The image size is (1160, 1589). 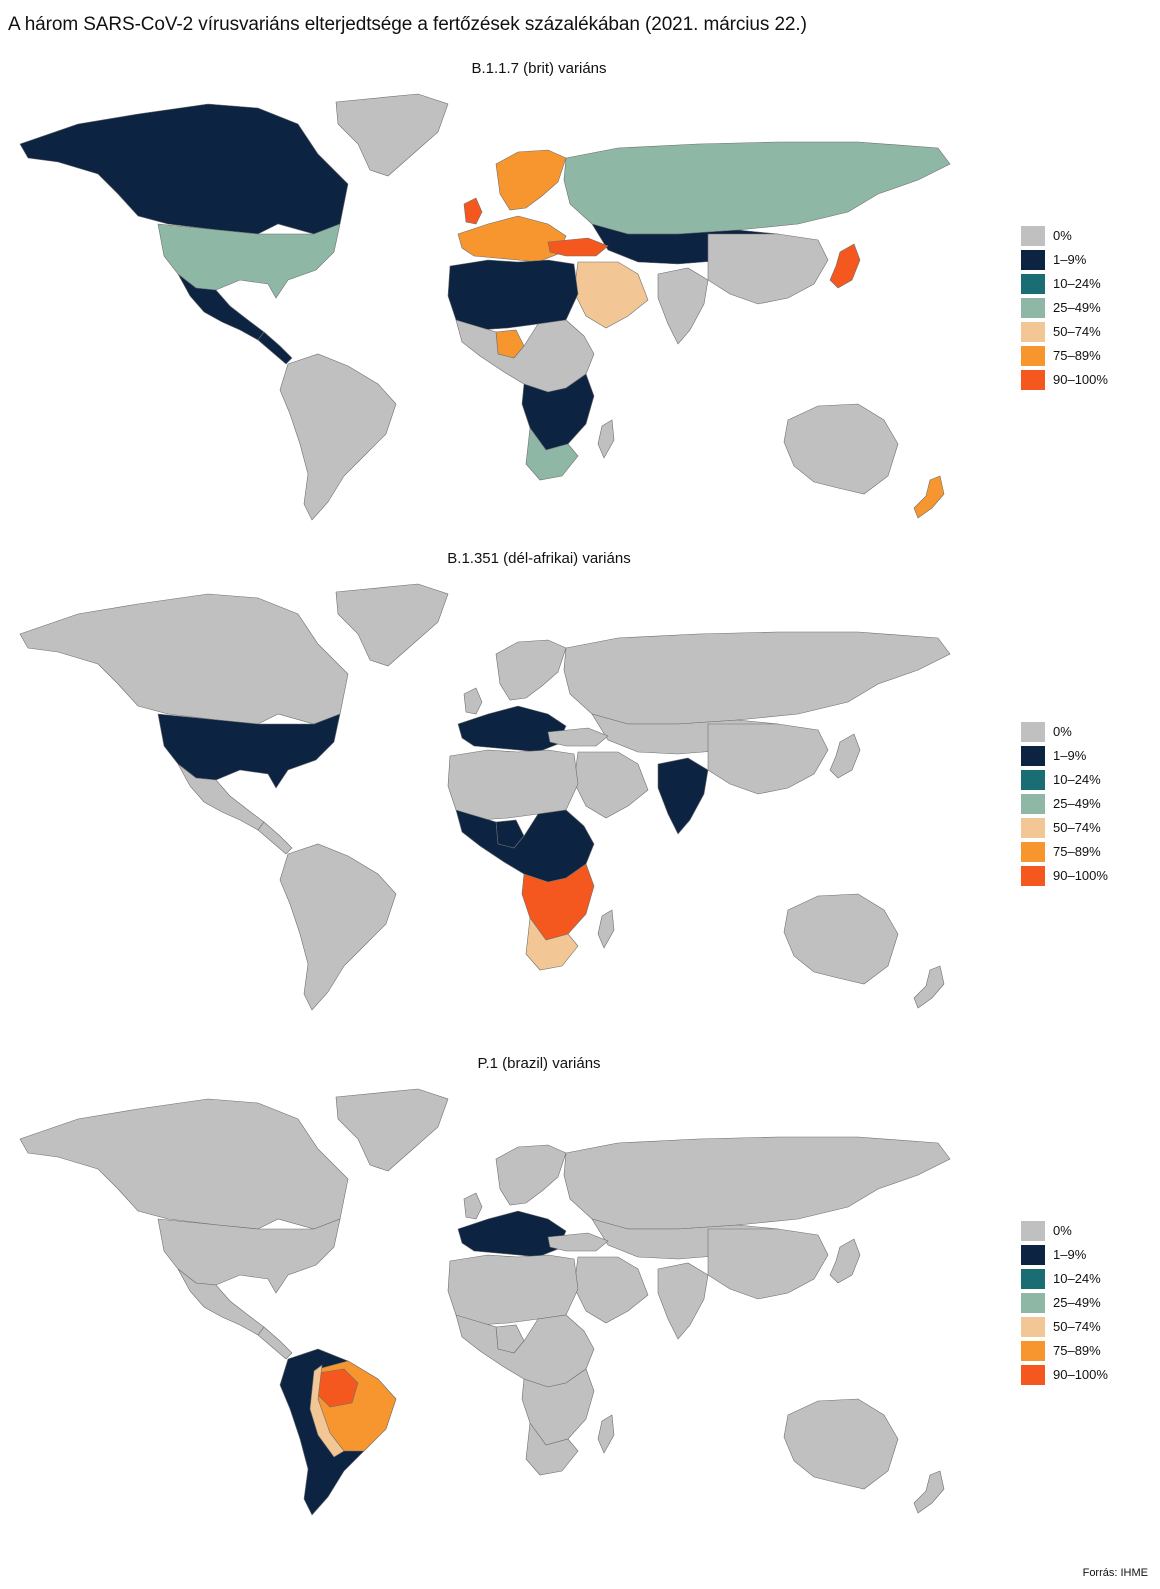 What do you see at coordinates (539, 558) in the screenshot?
I see `panel-title: B.1.351 (dél-afrikai) variáns` at bounding box center [539, 558].